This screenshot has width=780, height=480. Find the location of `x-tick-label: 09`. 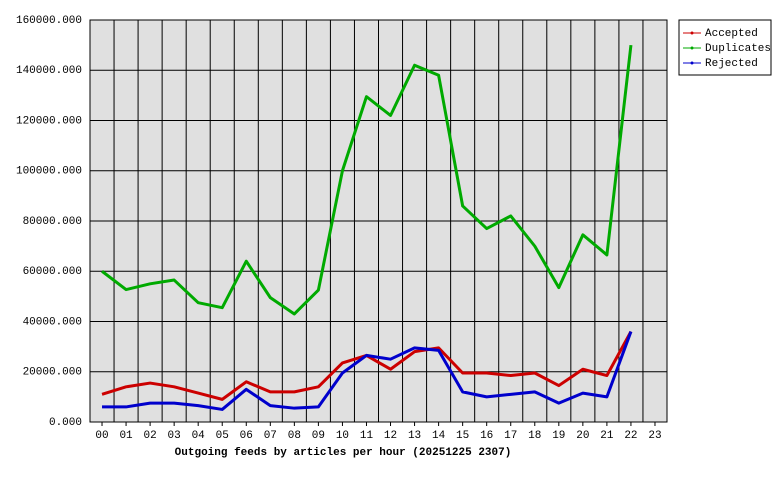

x-tick-label: 09 is located at coordinates (318, 436).